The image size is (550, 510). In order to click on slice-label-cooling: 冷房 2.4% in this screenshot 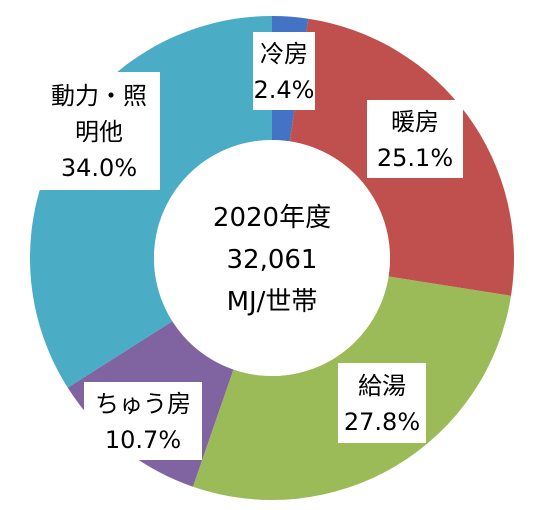, I will do `click(284, 71)`.